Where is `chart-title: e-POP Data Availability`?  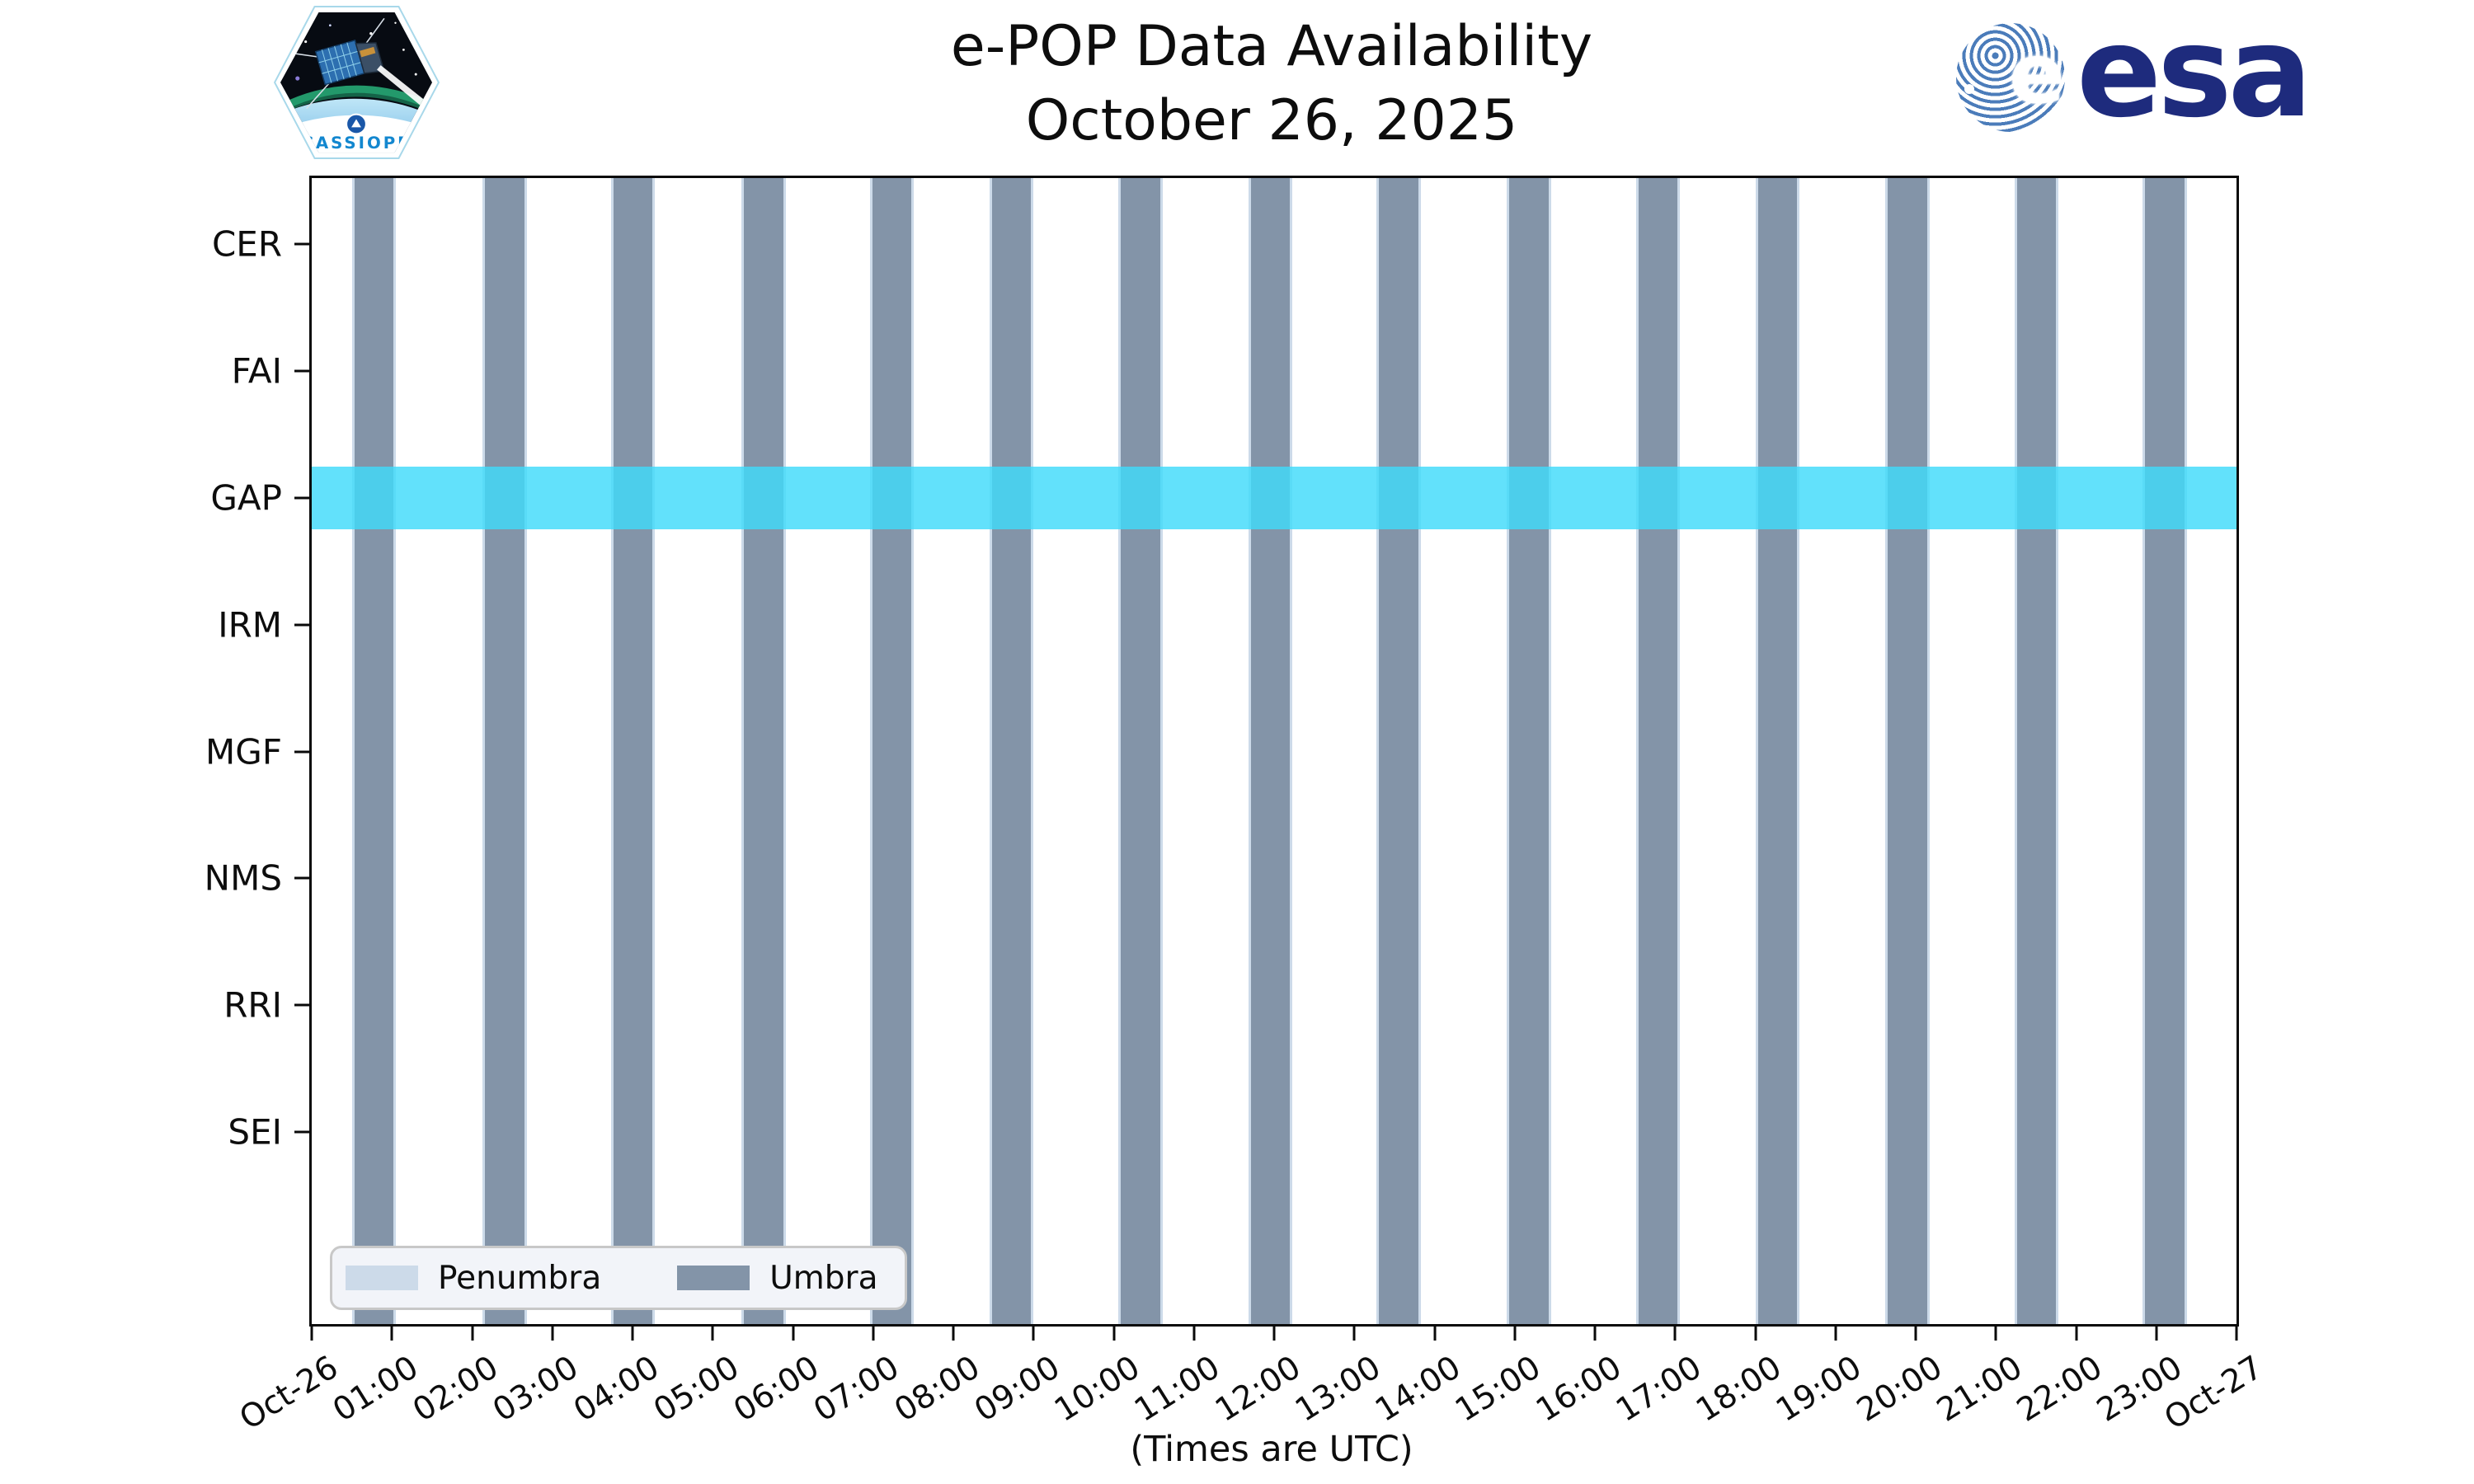 chart-title: e-POP Data Availability is located at coordinates (1271, 46).